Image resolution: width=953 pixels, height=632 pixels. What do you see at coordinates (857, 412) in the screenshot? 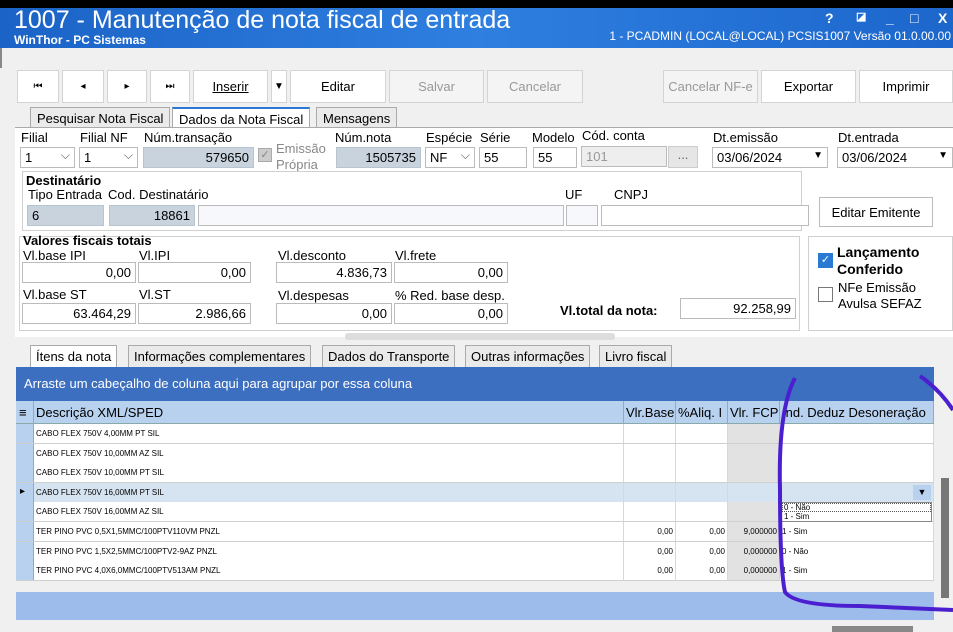
I see `column-header-ind-deduz: Ind. Deduz Desoneração` at bounding box center [857, 412].